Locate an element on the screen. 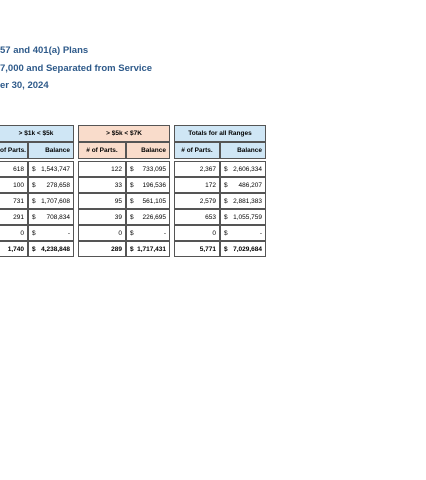 The height and width of the screenshot is (480, 426). balance-cell: $561,105 is located at coordinates (148, 201).